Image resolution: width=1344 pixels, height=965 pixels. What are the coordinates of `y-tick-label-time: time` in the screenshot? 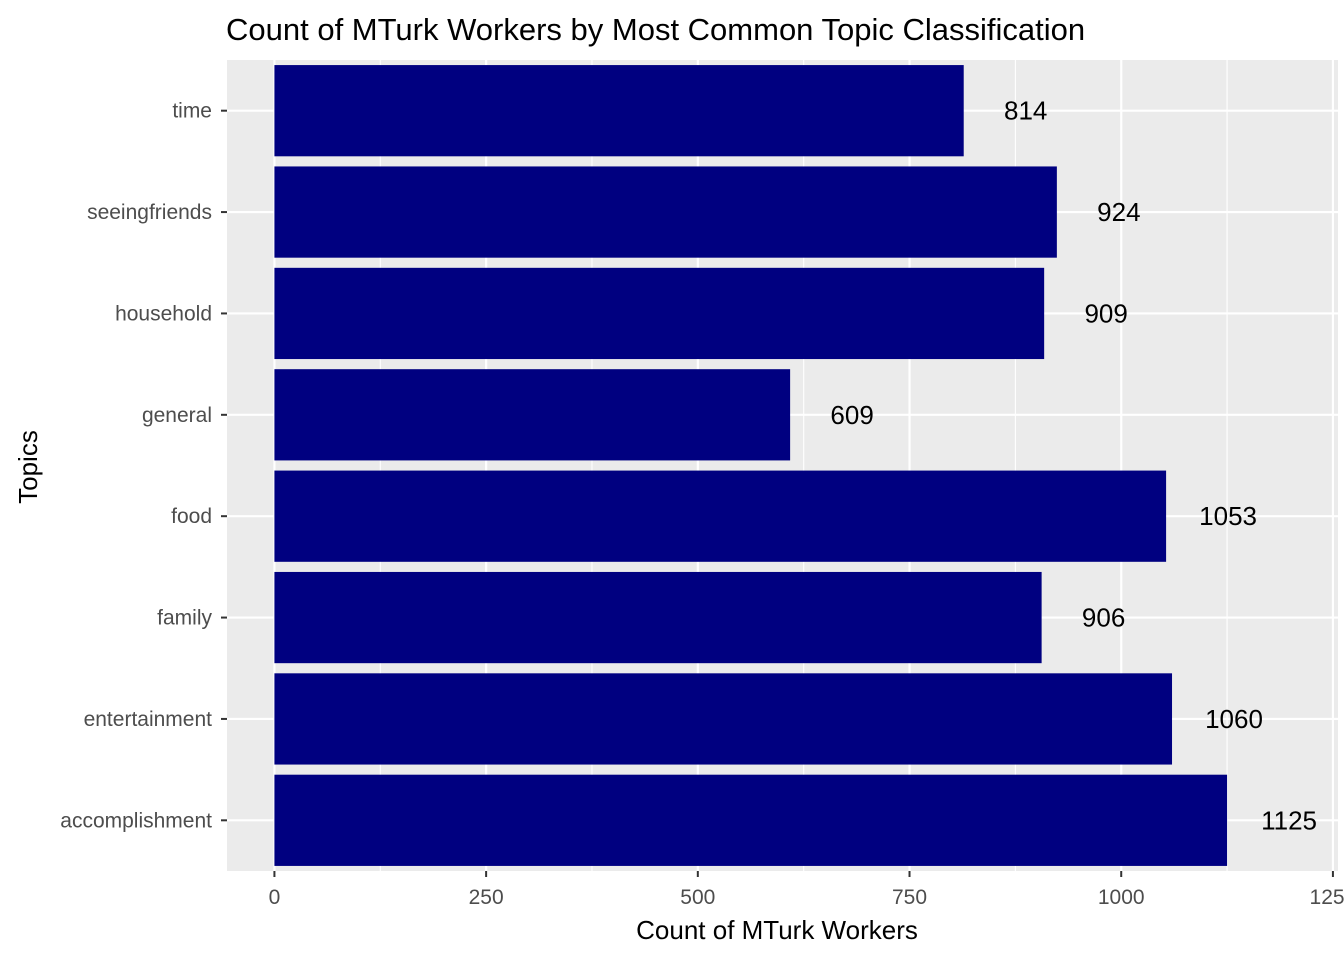 It's located at (192, 111).